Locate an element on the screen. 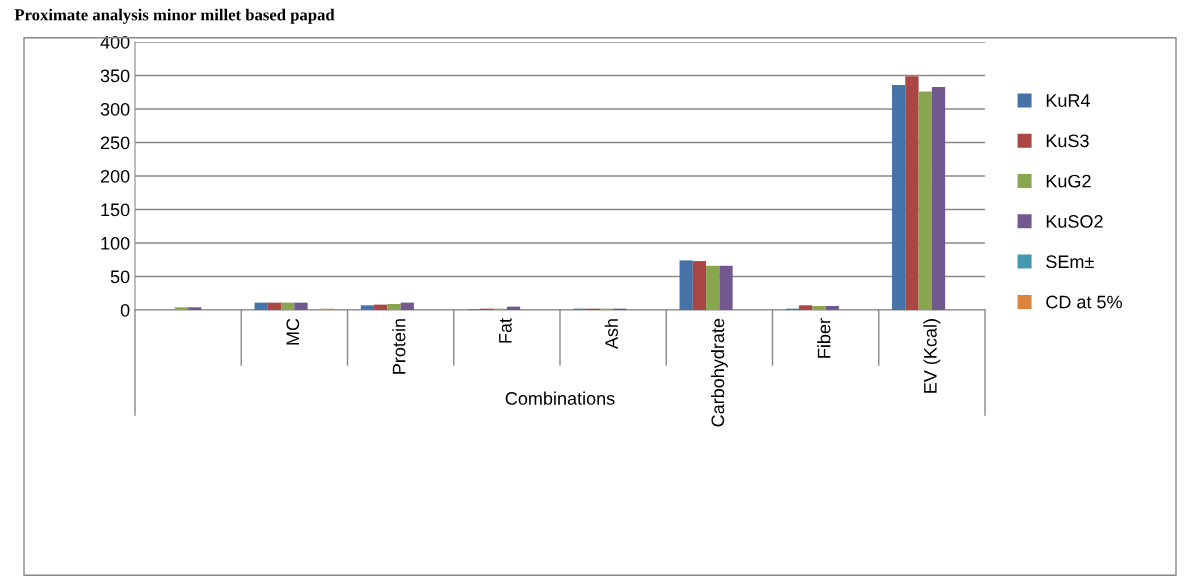 The width and height of the screenshot is (1200, 581). legend-label: SEm± is located at coordinates (1070, 262).